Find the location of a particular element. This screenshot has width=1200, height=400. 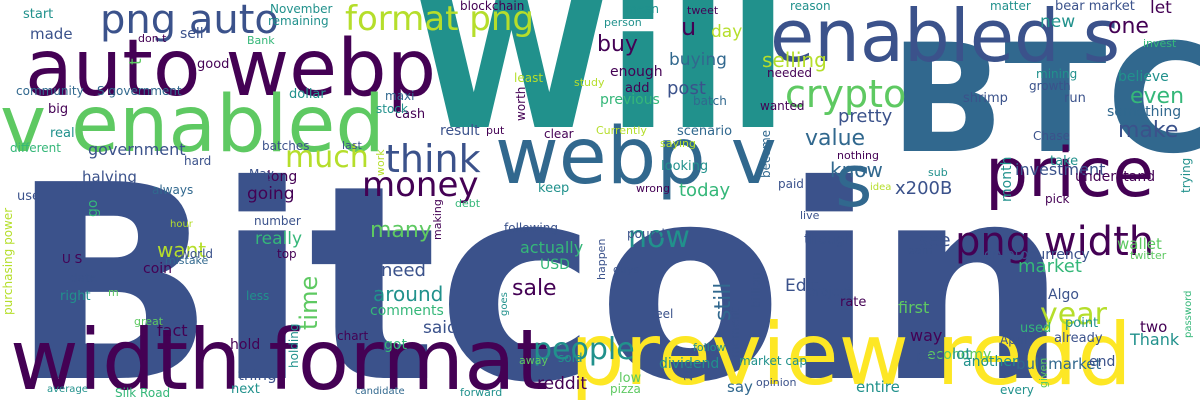

word-debt: debt is located at coordinates (468, 203).